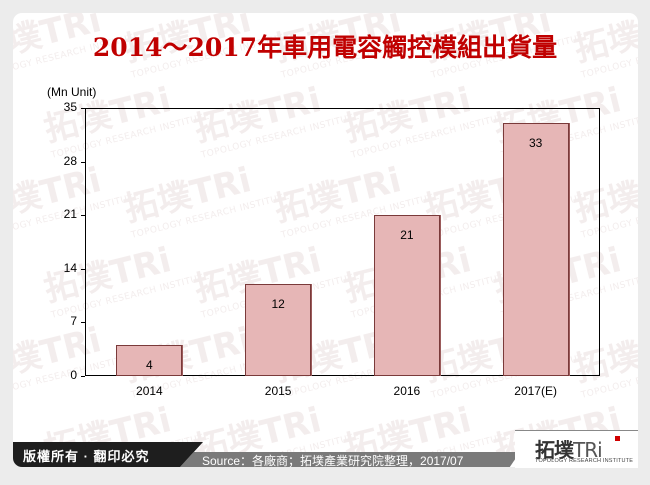 The image size is (650, 485). Describe the element at coordinates (406, 295) in the screenshot. I see `bar-2016: 21` at that location.